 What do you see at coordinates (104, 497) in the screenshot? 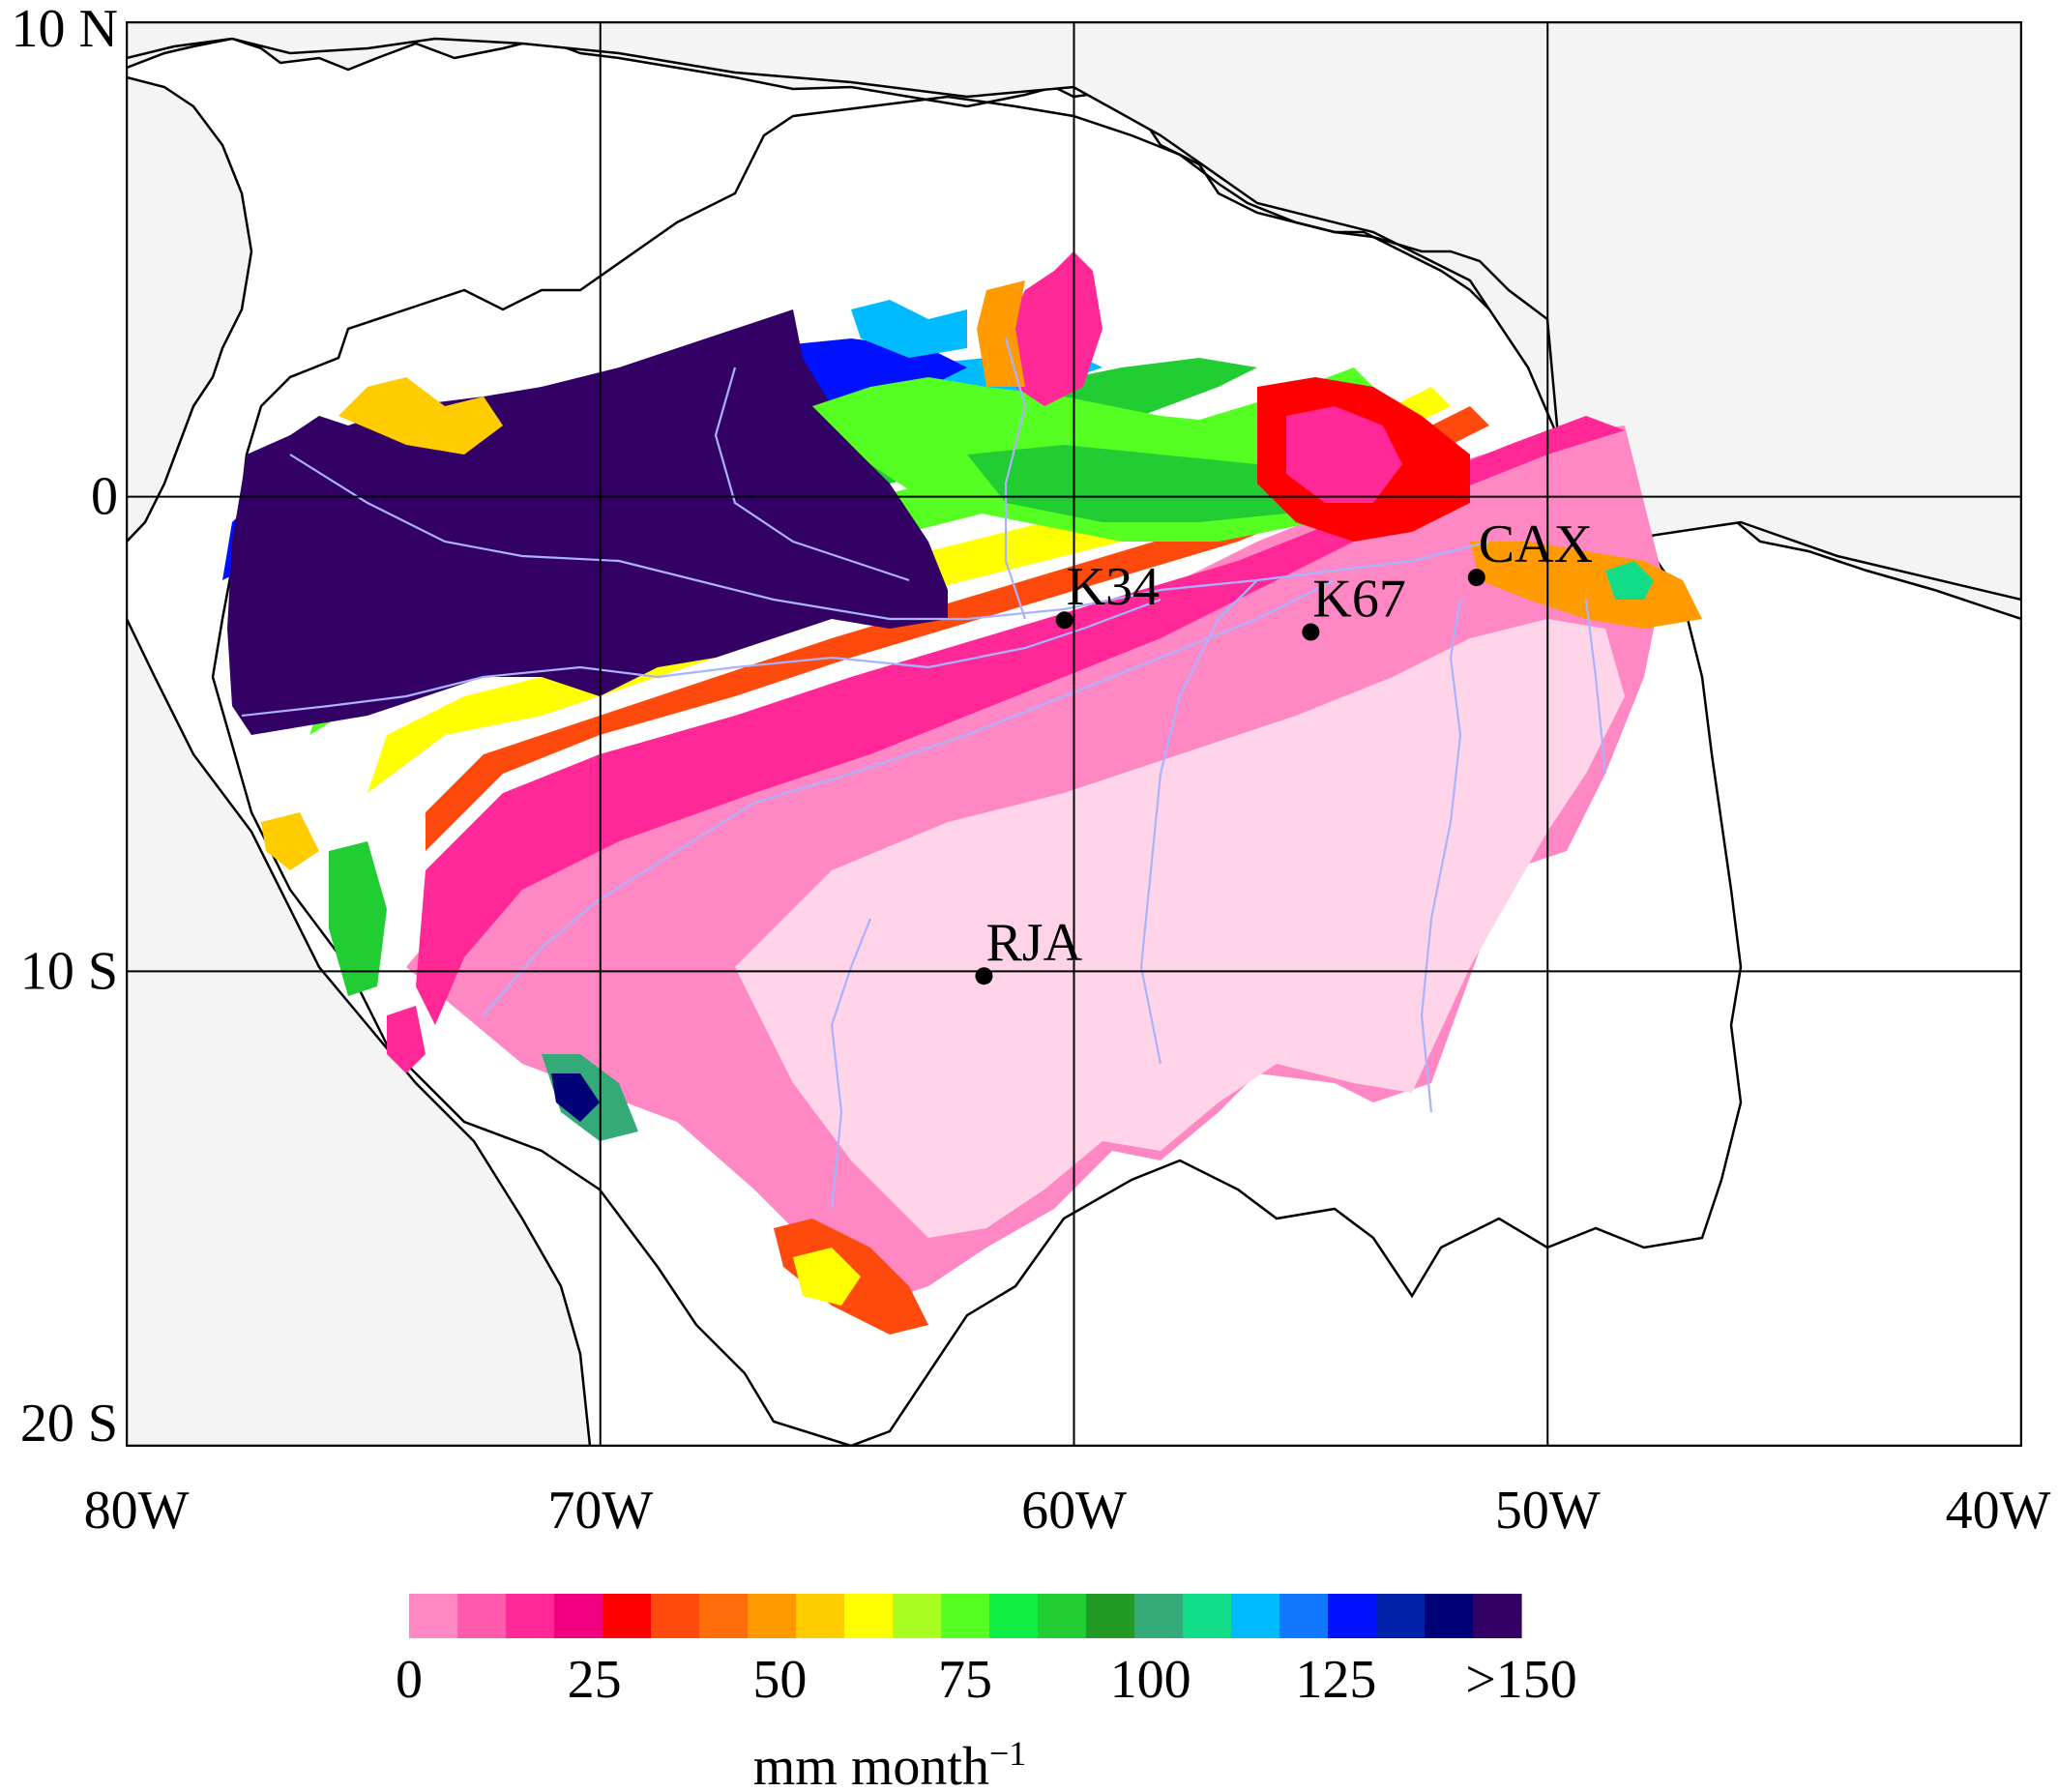
I see `y-tick-label: 0` at bounding box center [104, 497].